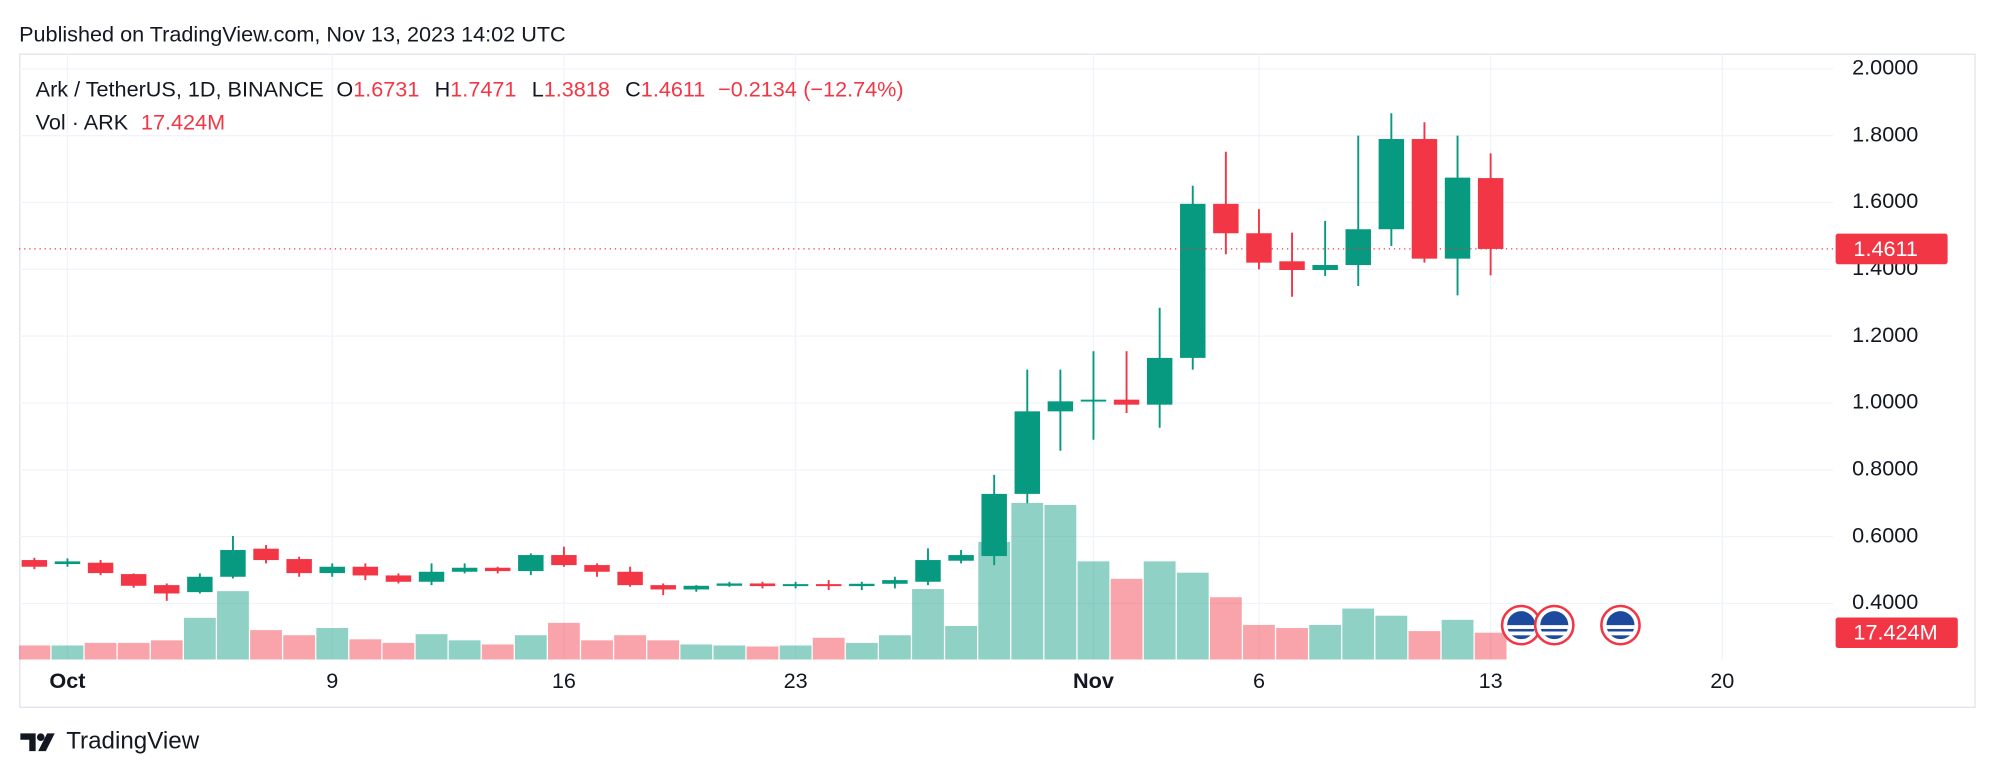 The image size is (1996, 778). Describe the element at coordinates (577, 88) in the screenshot. I see `ohlc-value: 1.3818` at that location.